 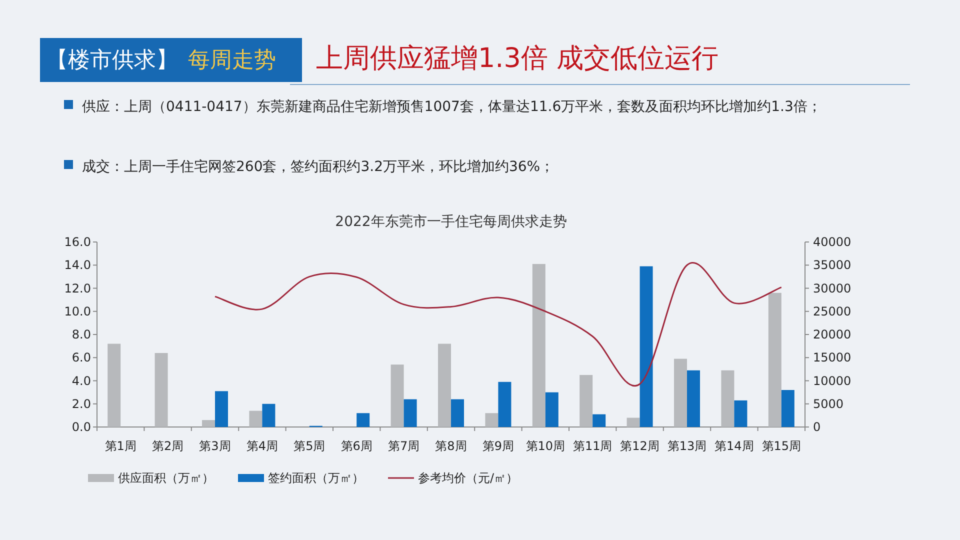 I want to click on chart-title: 2022年东莞市一手住宅每周供求走势, so click(x=451, y=222).